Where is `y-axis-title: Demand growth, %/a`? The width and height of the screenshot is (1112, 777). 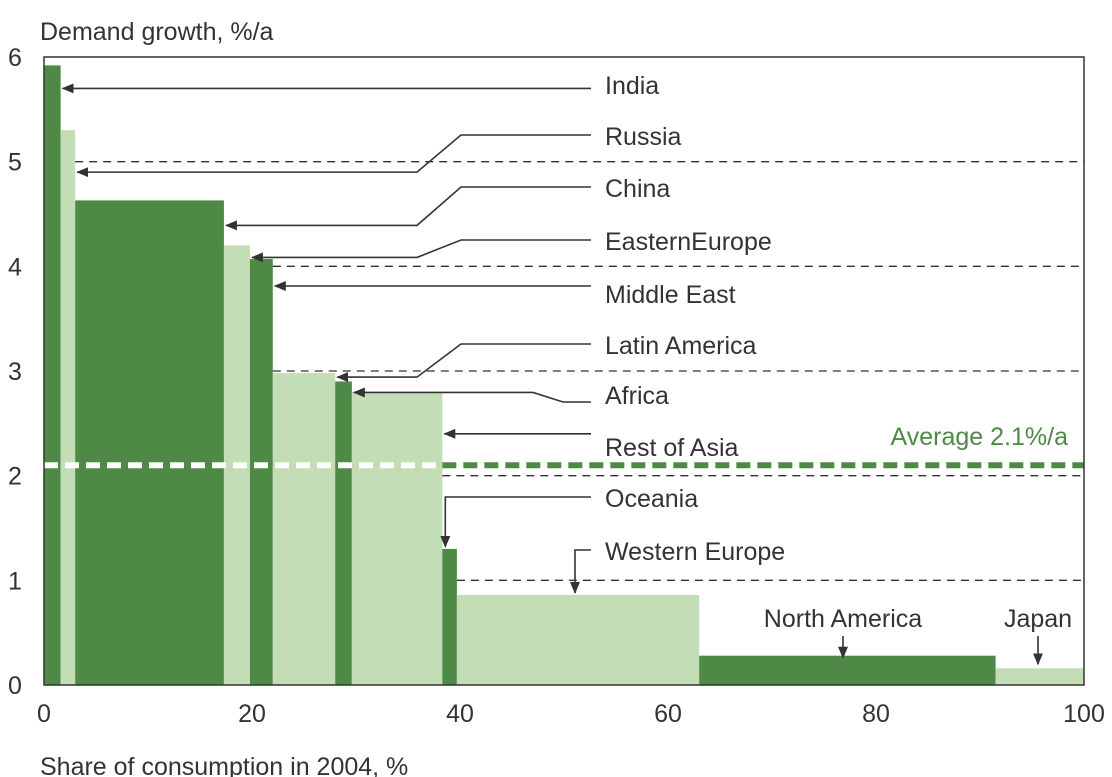 y-axis-title: Demand growth, %/a is located at coordinates (157, 32).